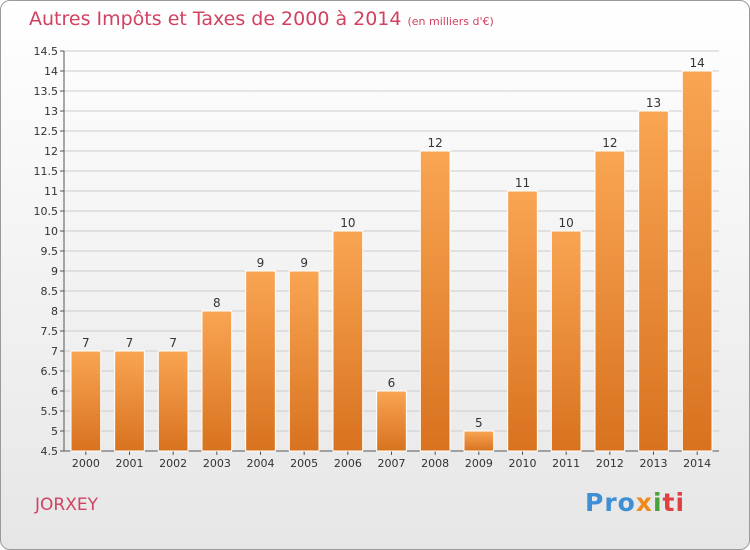 The image size is (750, 550). What do you see at coordinates (392, 463) in the screenshot?
I see `x-tick-label-2007: 2007` at bounding box center [392, 463].